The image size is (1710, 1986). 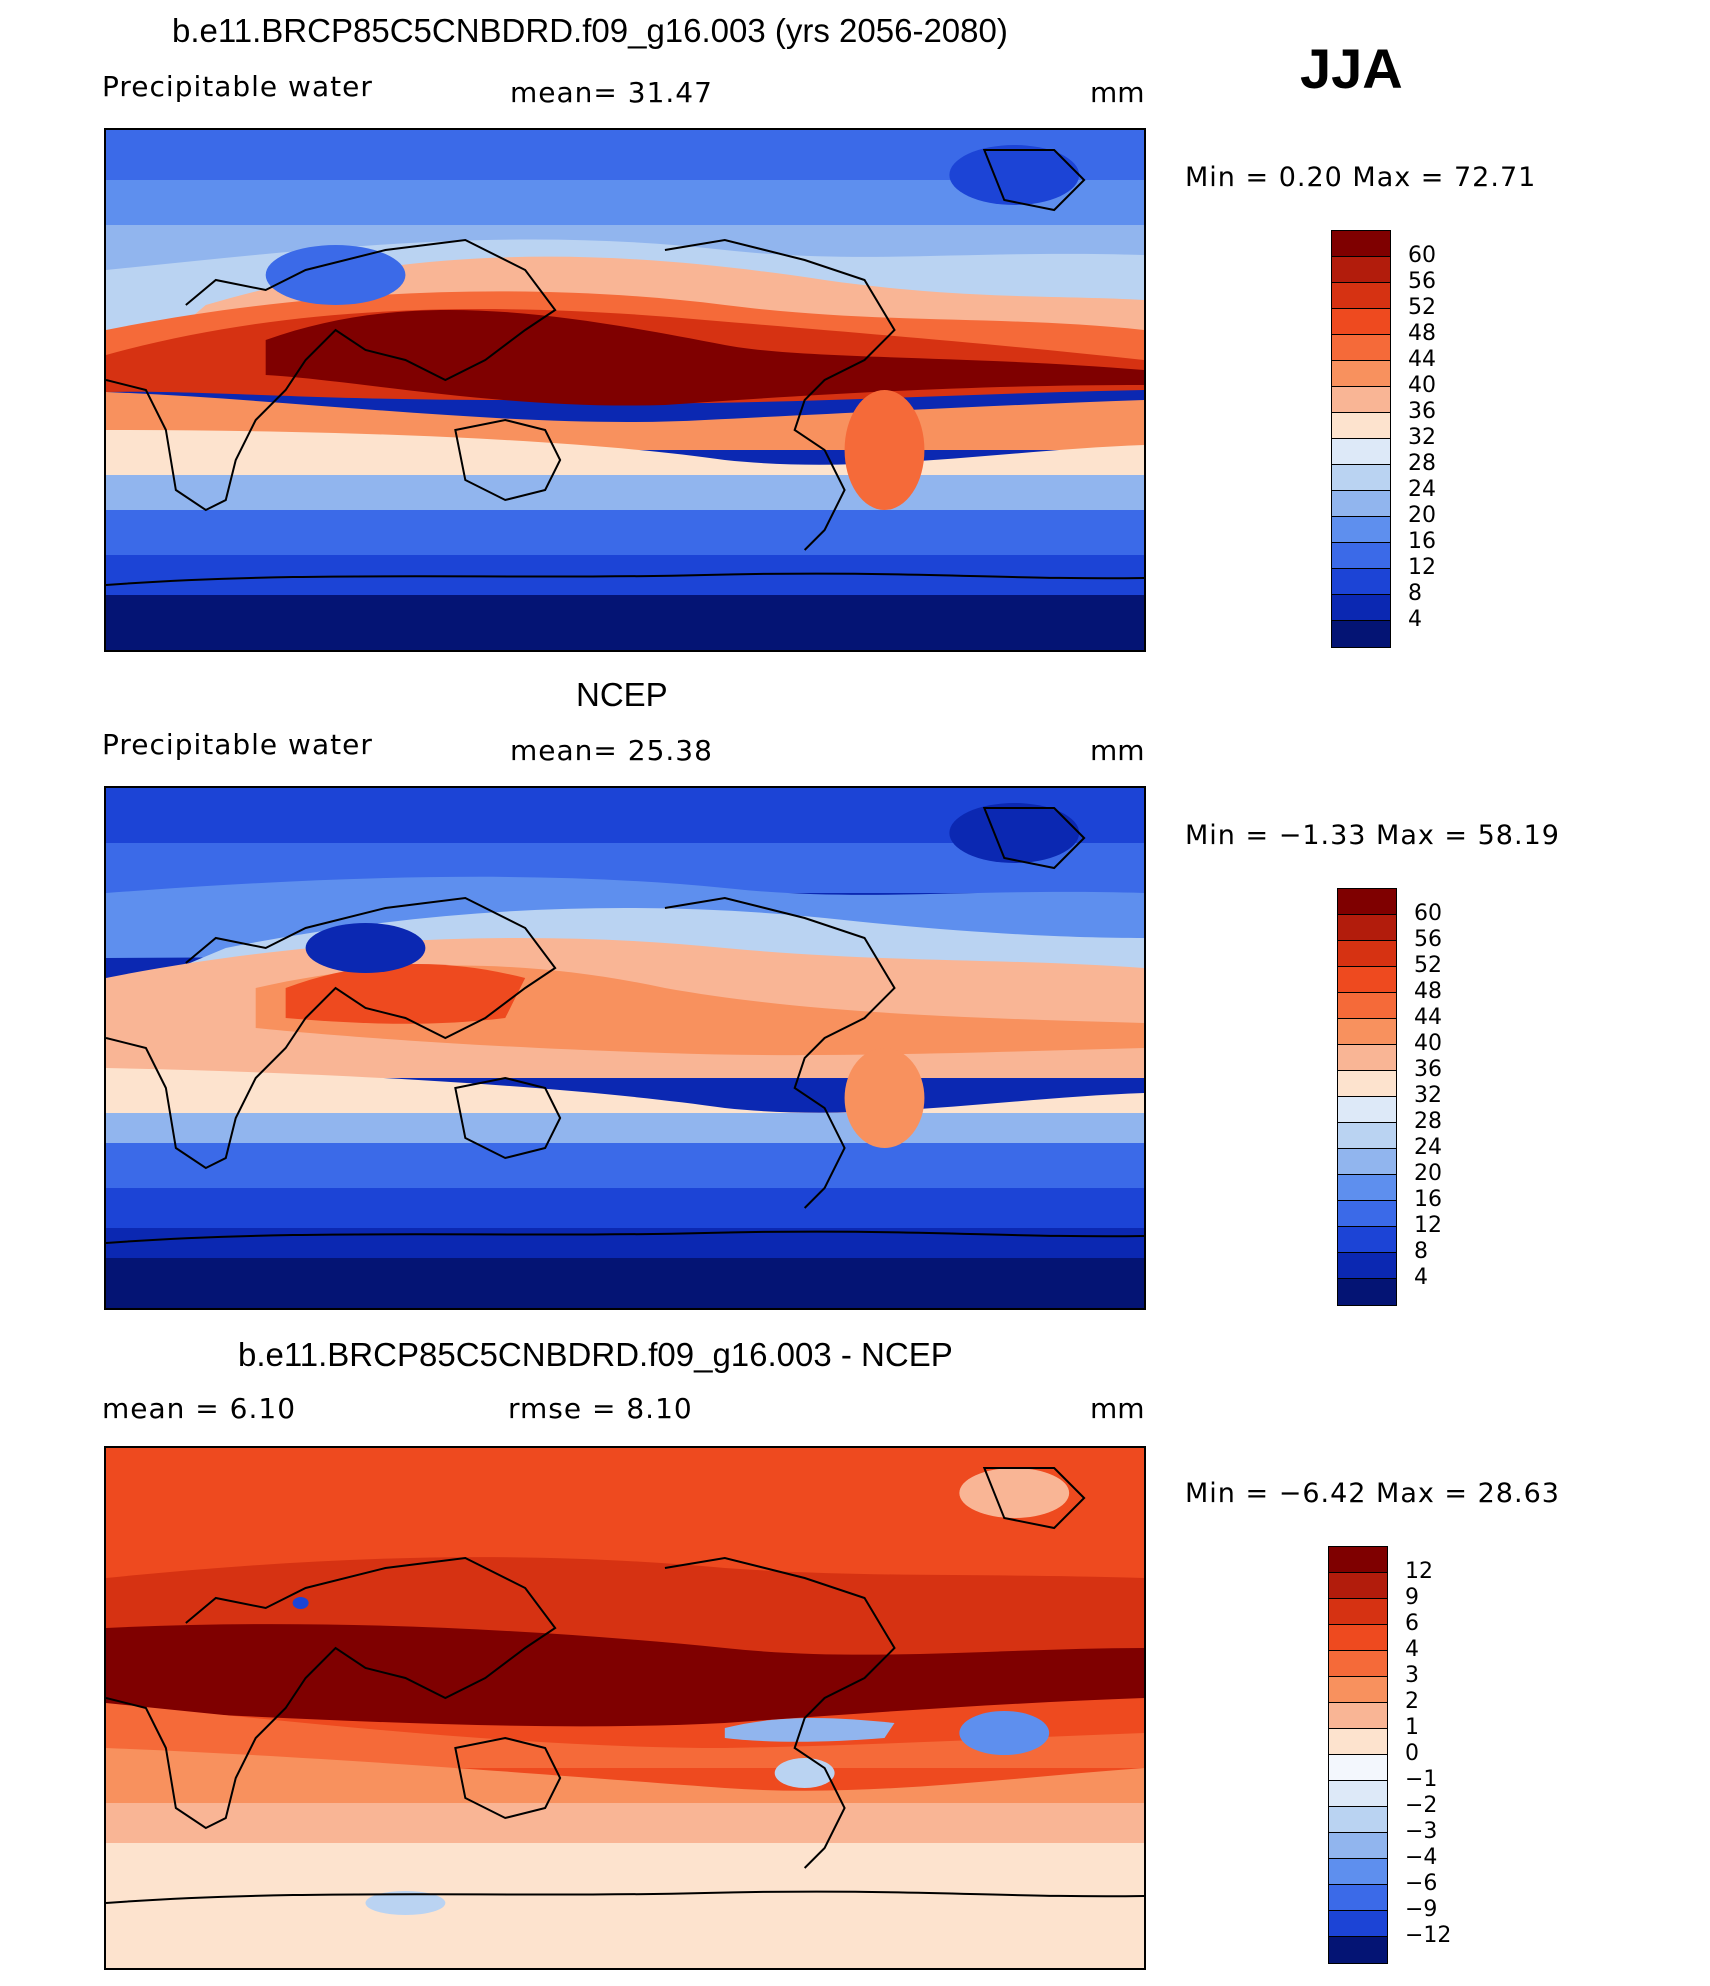 I want to click on season-label: JJA, so click(x=1351, y=68).